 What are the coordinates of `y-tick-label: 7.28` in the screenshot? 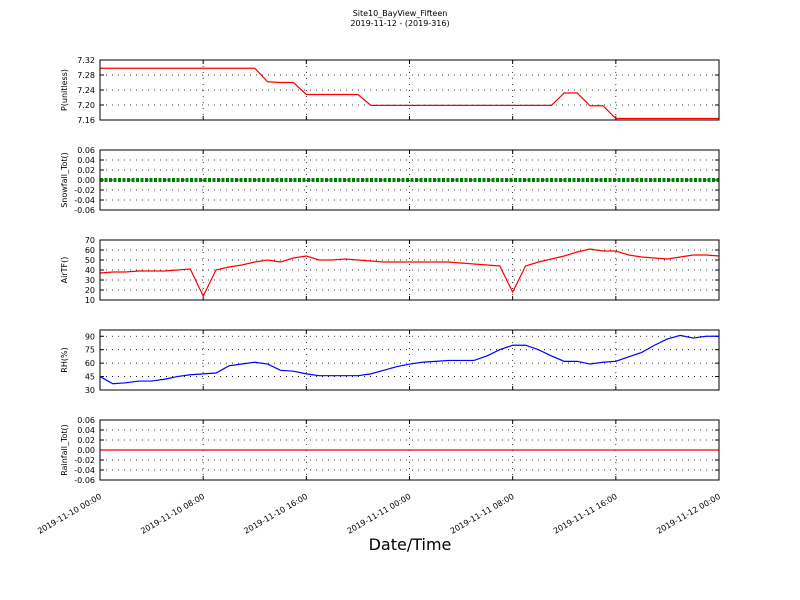 It's located at (86, 75).